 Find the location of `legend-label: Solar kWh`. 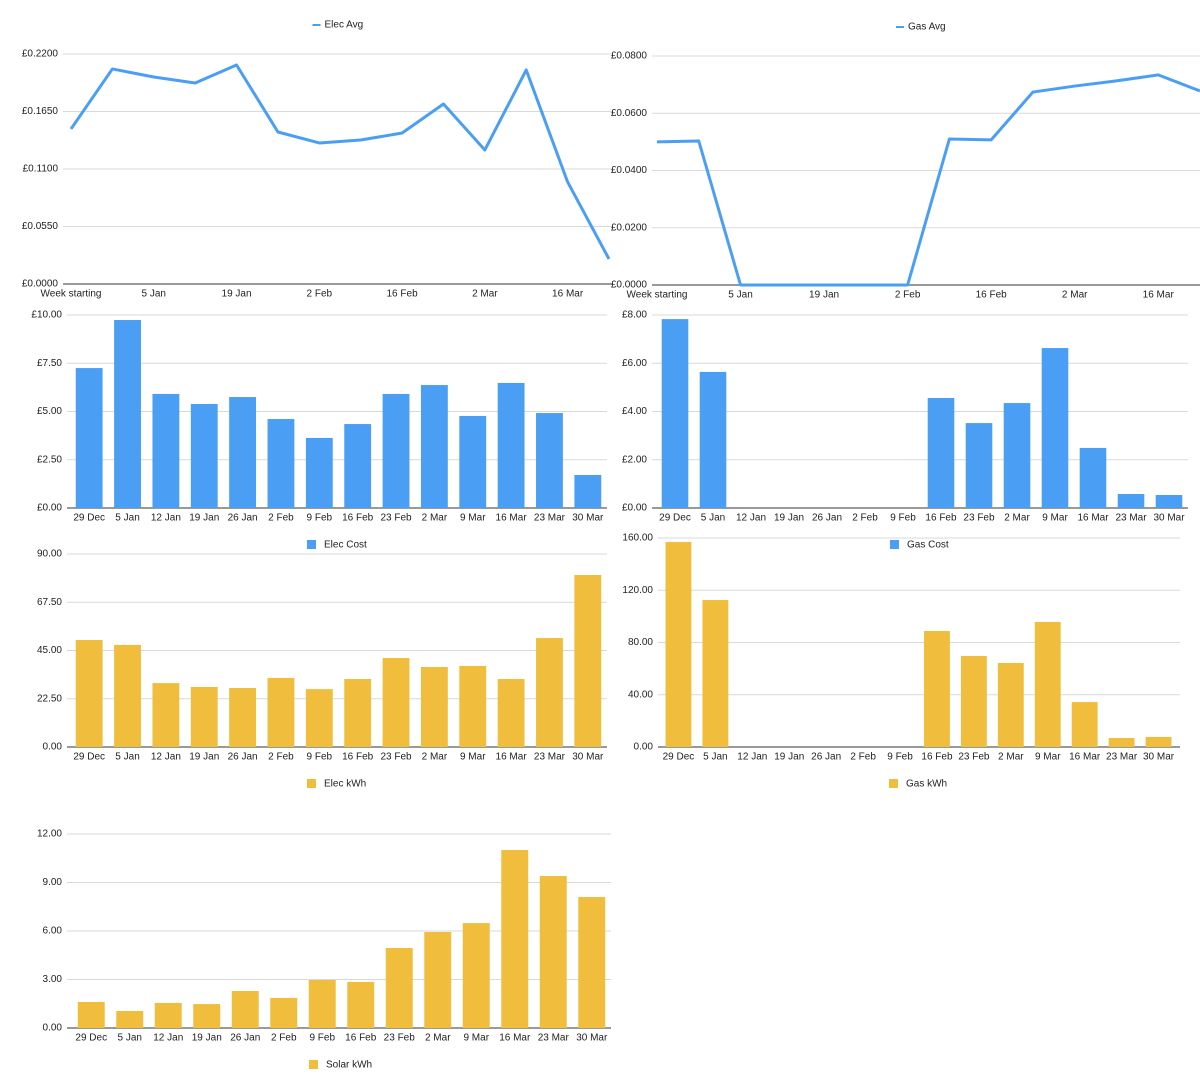

legend-label: Solar kWh is located at coordinates (349, 1065).